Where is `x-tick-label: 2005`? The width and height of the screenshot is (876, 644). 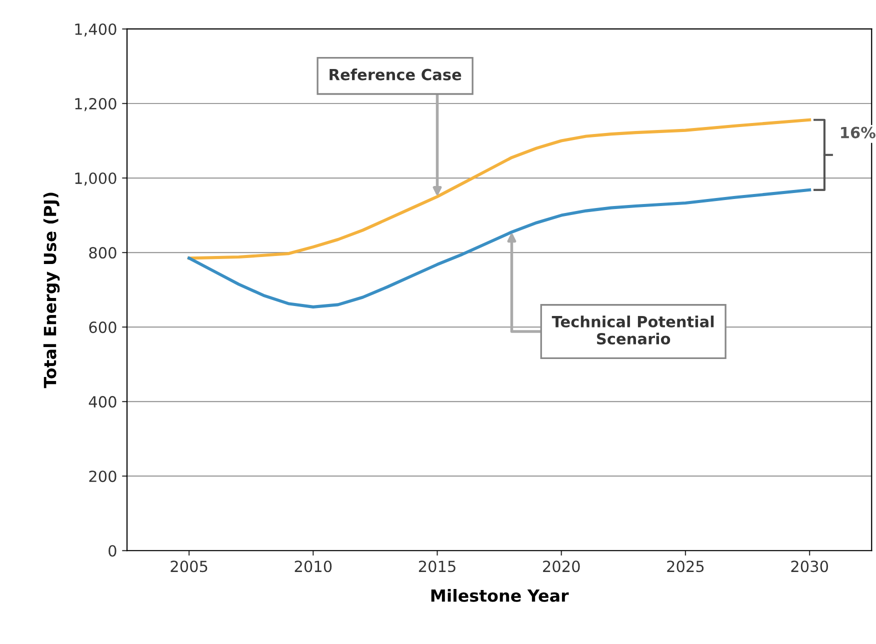 x-tick-label: 2005 is located at coordinates (189, 566).